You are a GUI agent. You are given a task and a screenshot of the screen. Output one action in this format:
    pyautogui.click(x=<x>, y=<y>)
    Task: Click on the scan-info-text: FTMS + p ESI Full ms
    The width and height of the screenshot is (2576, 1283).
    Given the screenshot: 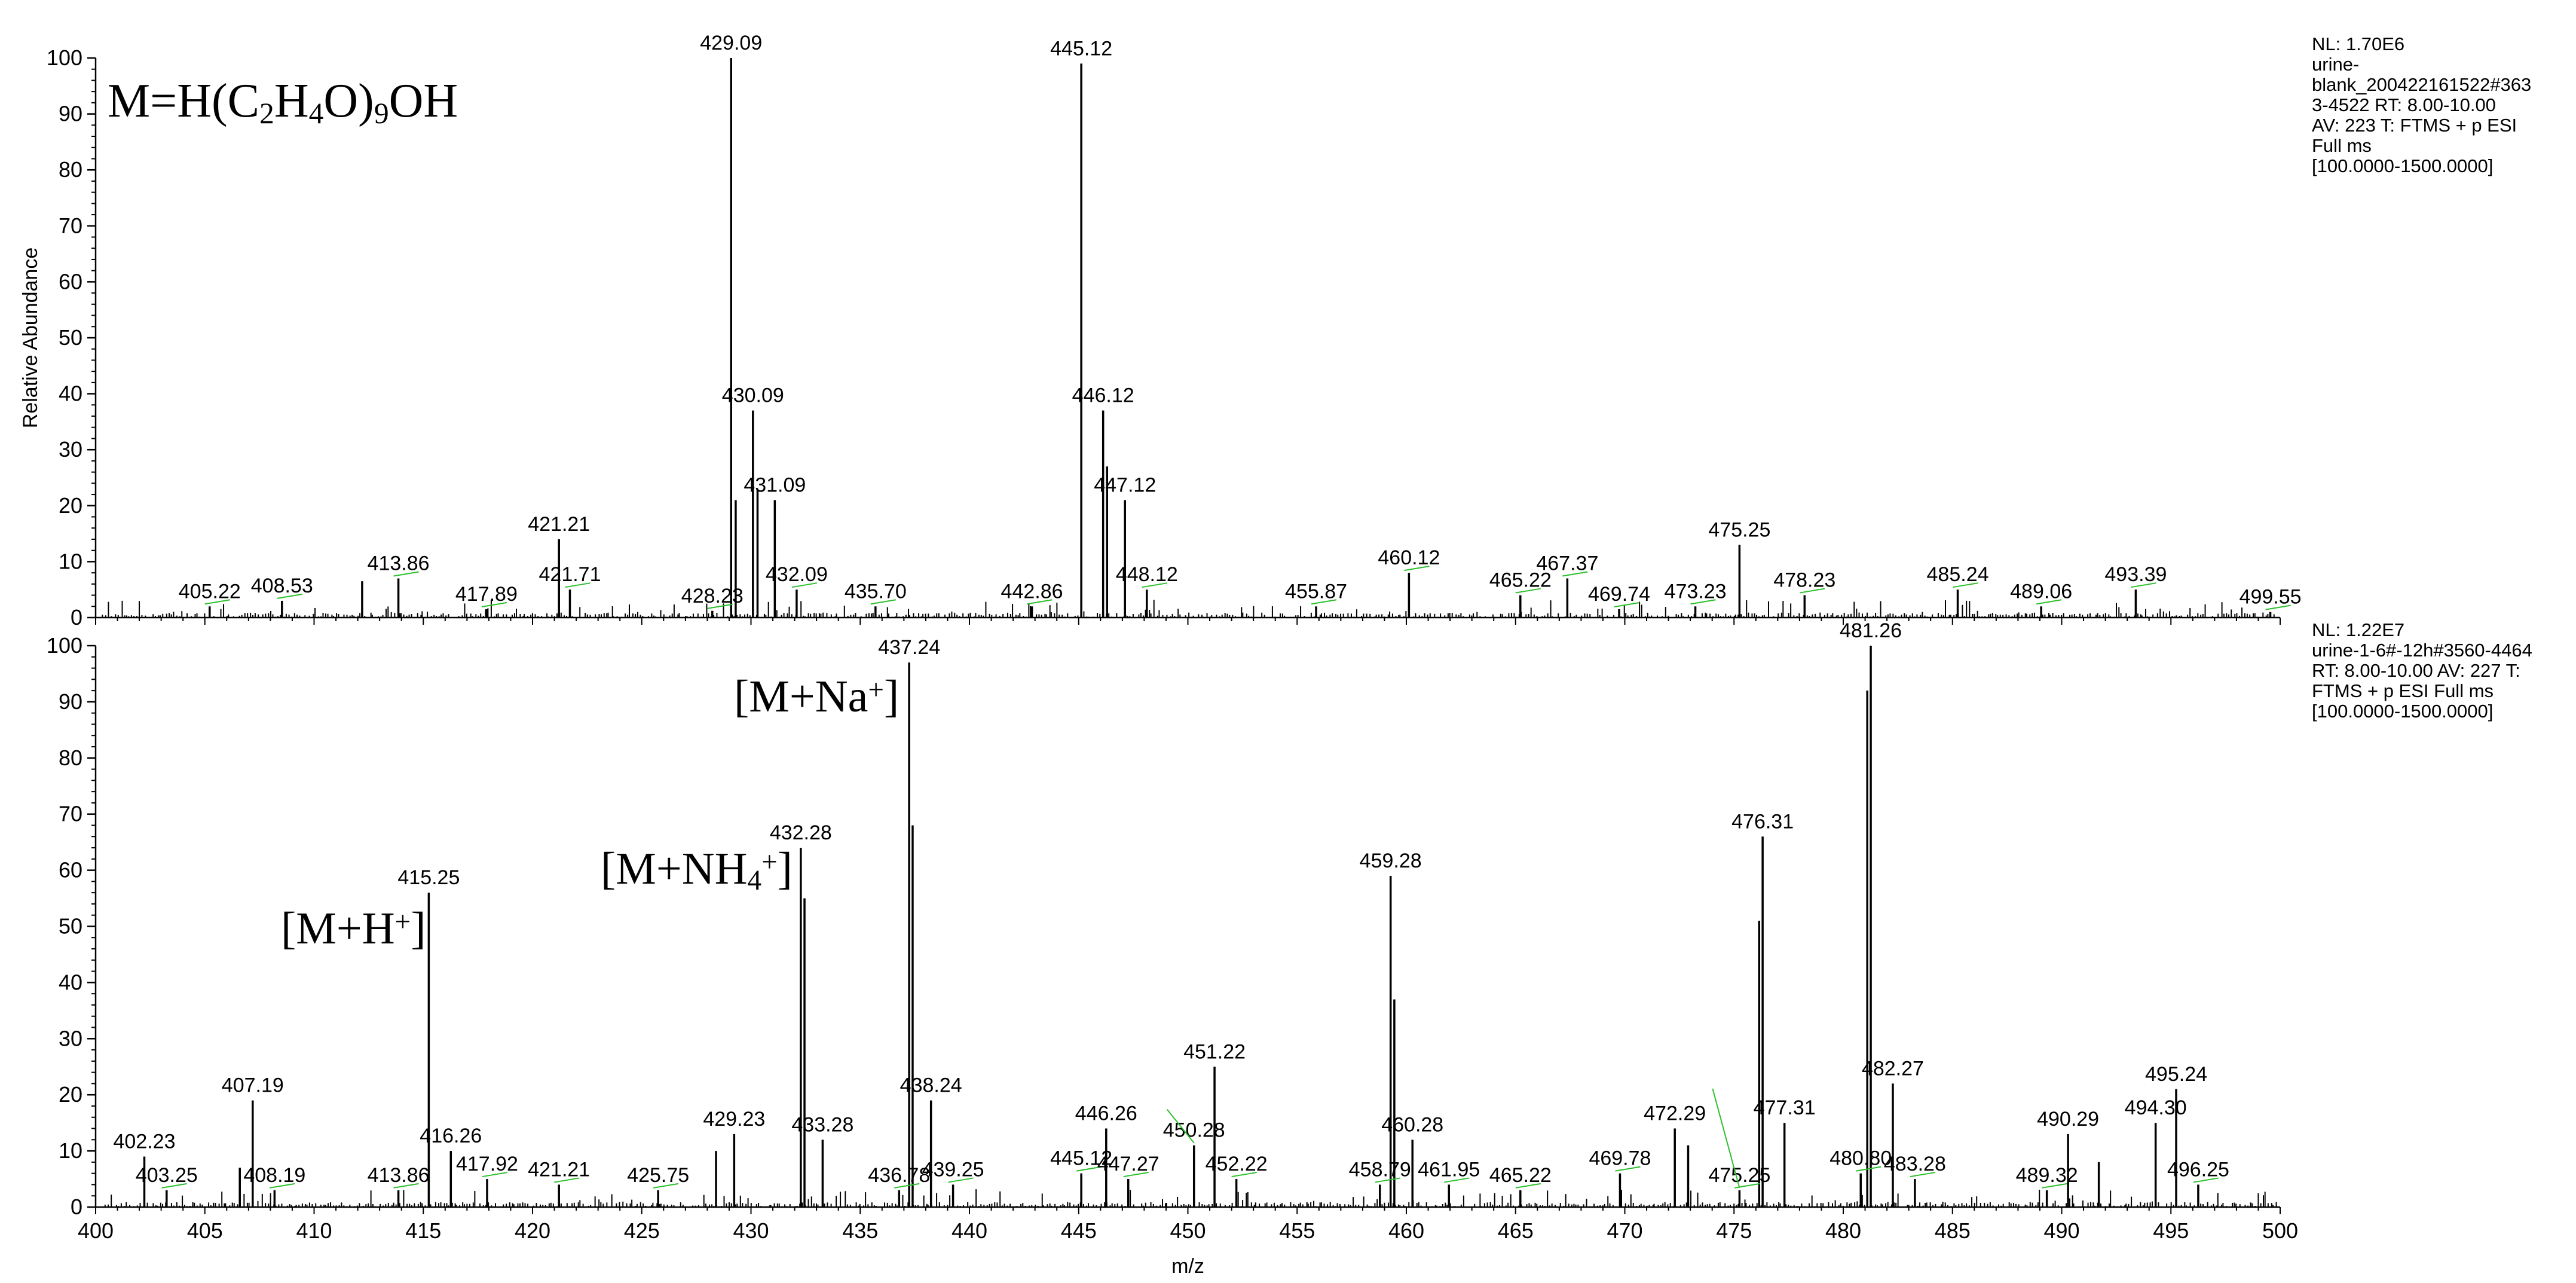 What is the action you would take?
    pyautogui.click(x=2403, y=690)
    